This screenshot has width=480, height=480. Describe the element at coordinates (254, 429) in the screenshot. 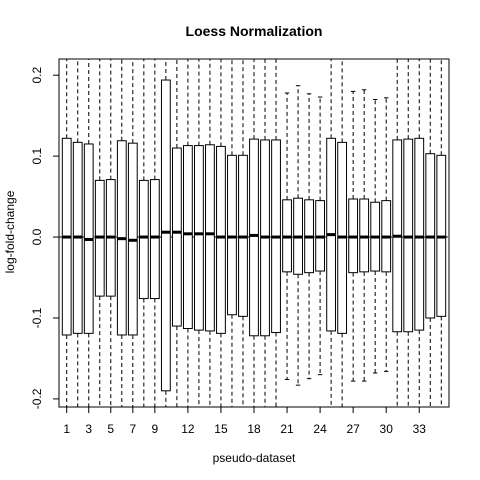

I see `x-tick-label: 18` at that location.